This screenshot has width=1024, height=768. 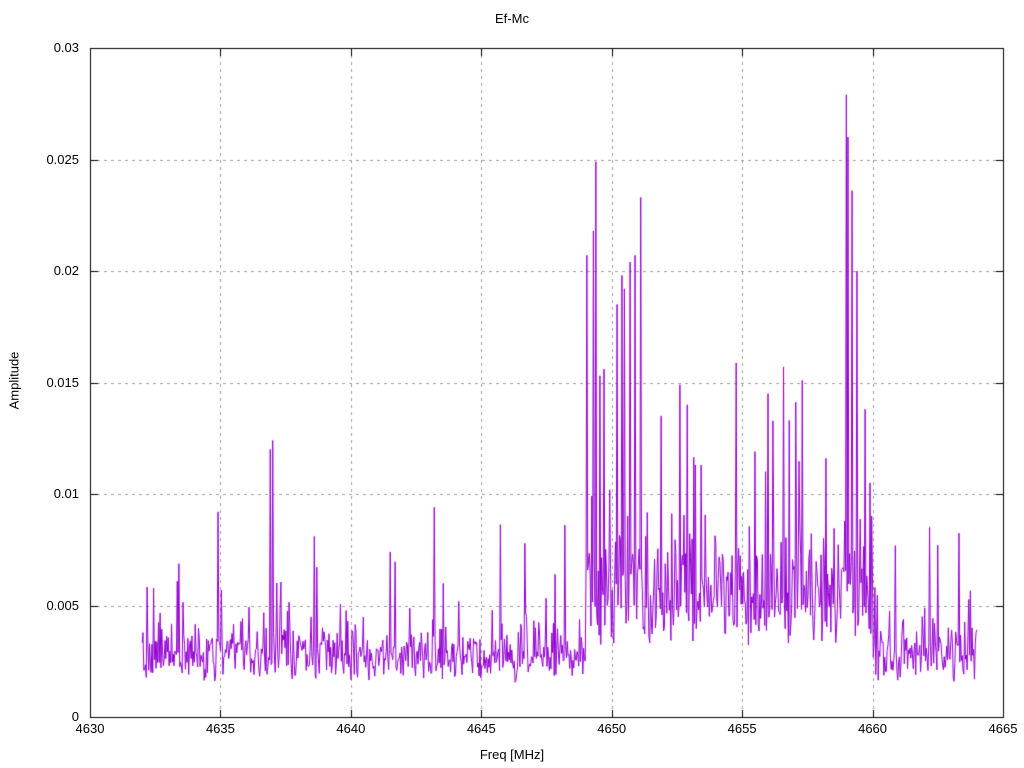 What do you see at coordinates (62, 159) in the screenshot?
I see `y-tick-label: 0.025` at bounding box center [62, 159].